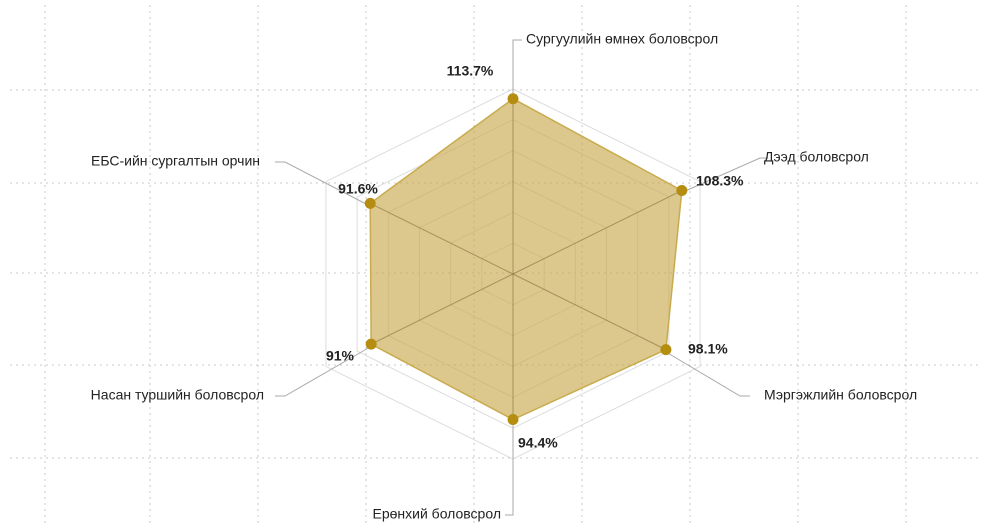  I want to click on value-label: 108.3%, so click(720, 181).